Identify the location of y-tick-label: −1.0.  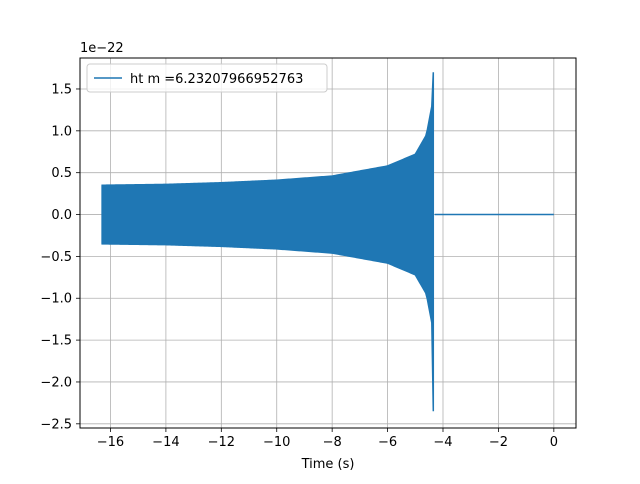
(56, 299).